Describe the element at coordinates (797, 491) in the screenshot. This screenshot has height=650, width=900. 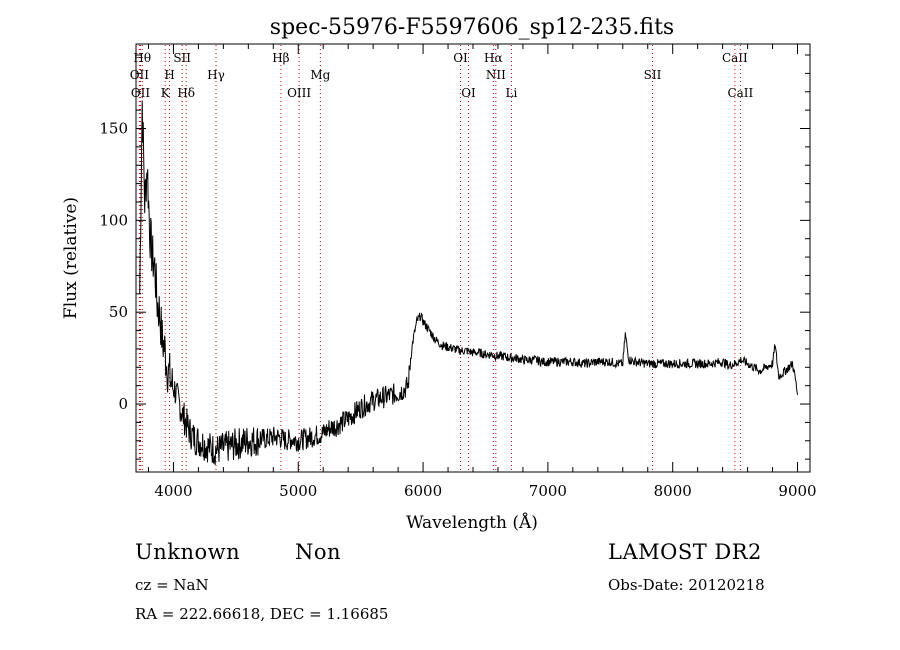
I see `x-tick-label-5: 9000` at that location.